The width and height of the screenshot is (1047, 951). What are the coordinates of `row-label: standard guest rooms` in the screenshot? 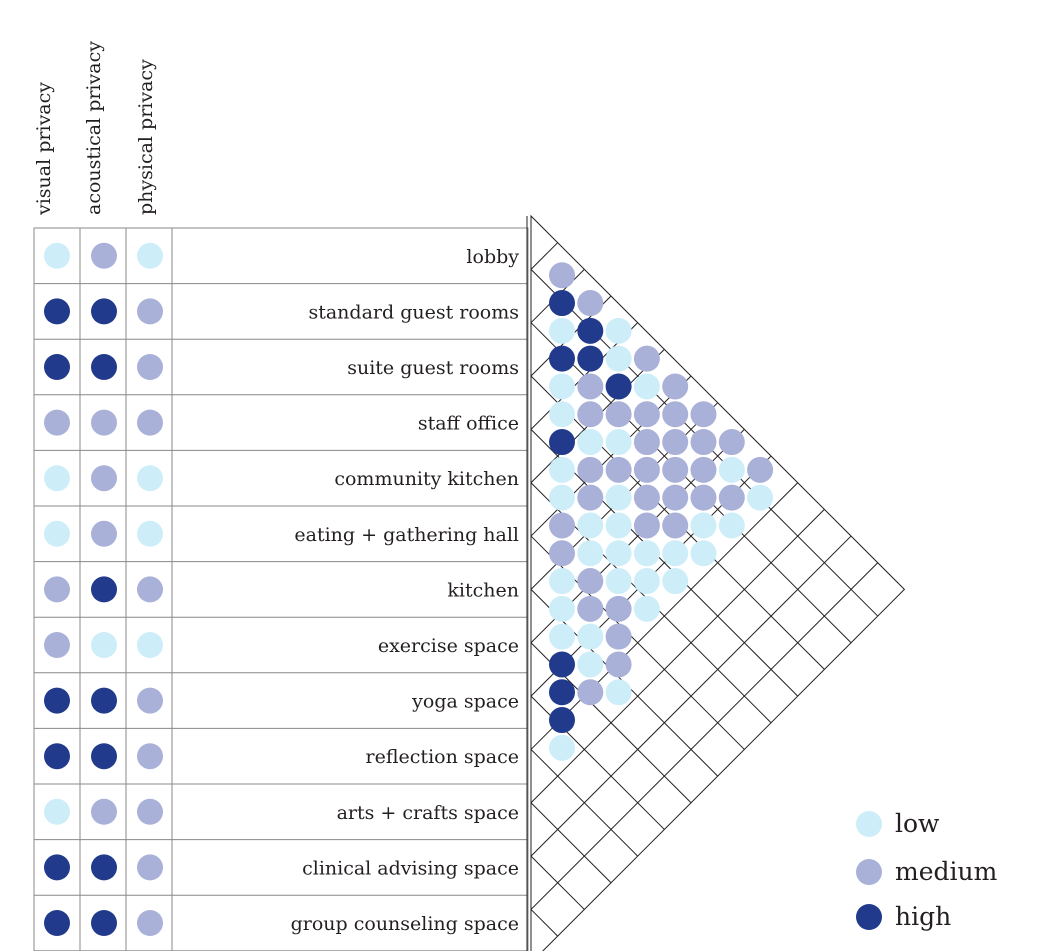 It's located at (413, 312).